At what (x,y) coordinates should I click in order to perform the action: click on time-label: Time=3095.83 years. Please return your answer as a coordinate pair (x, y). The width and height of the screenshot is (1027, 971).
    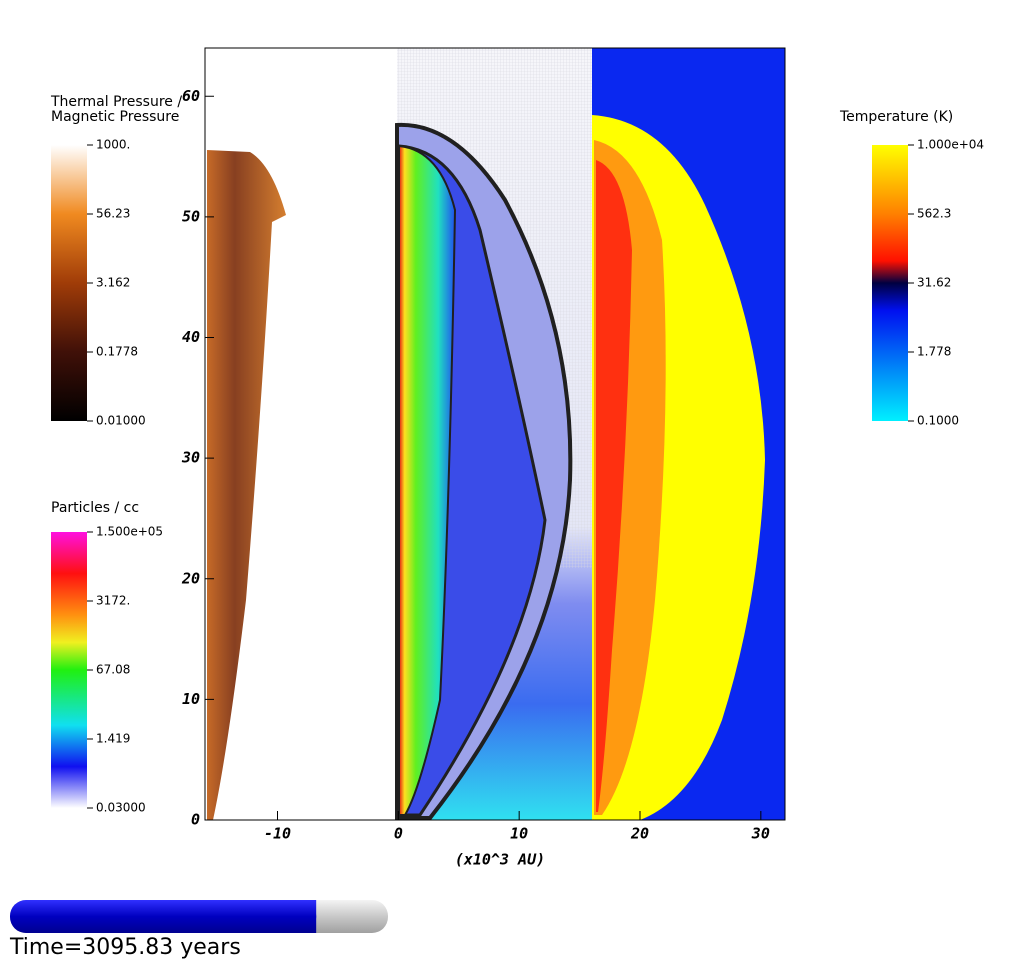
    Looking at the image, I should click on (125, 947).